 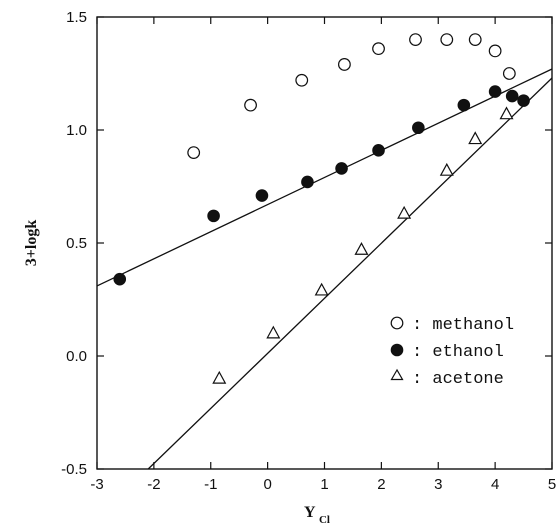 What do you see at coordinates (31, 243) in the screenshot?
I see `y-axis-title: 3+logk` at bounding box center [31, 243].